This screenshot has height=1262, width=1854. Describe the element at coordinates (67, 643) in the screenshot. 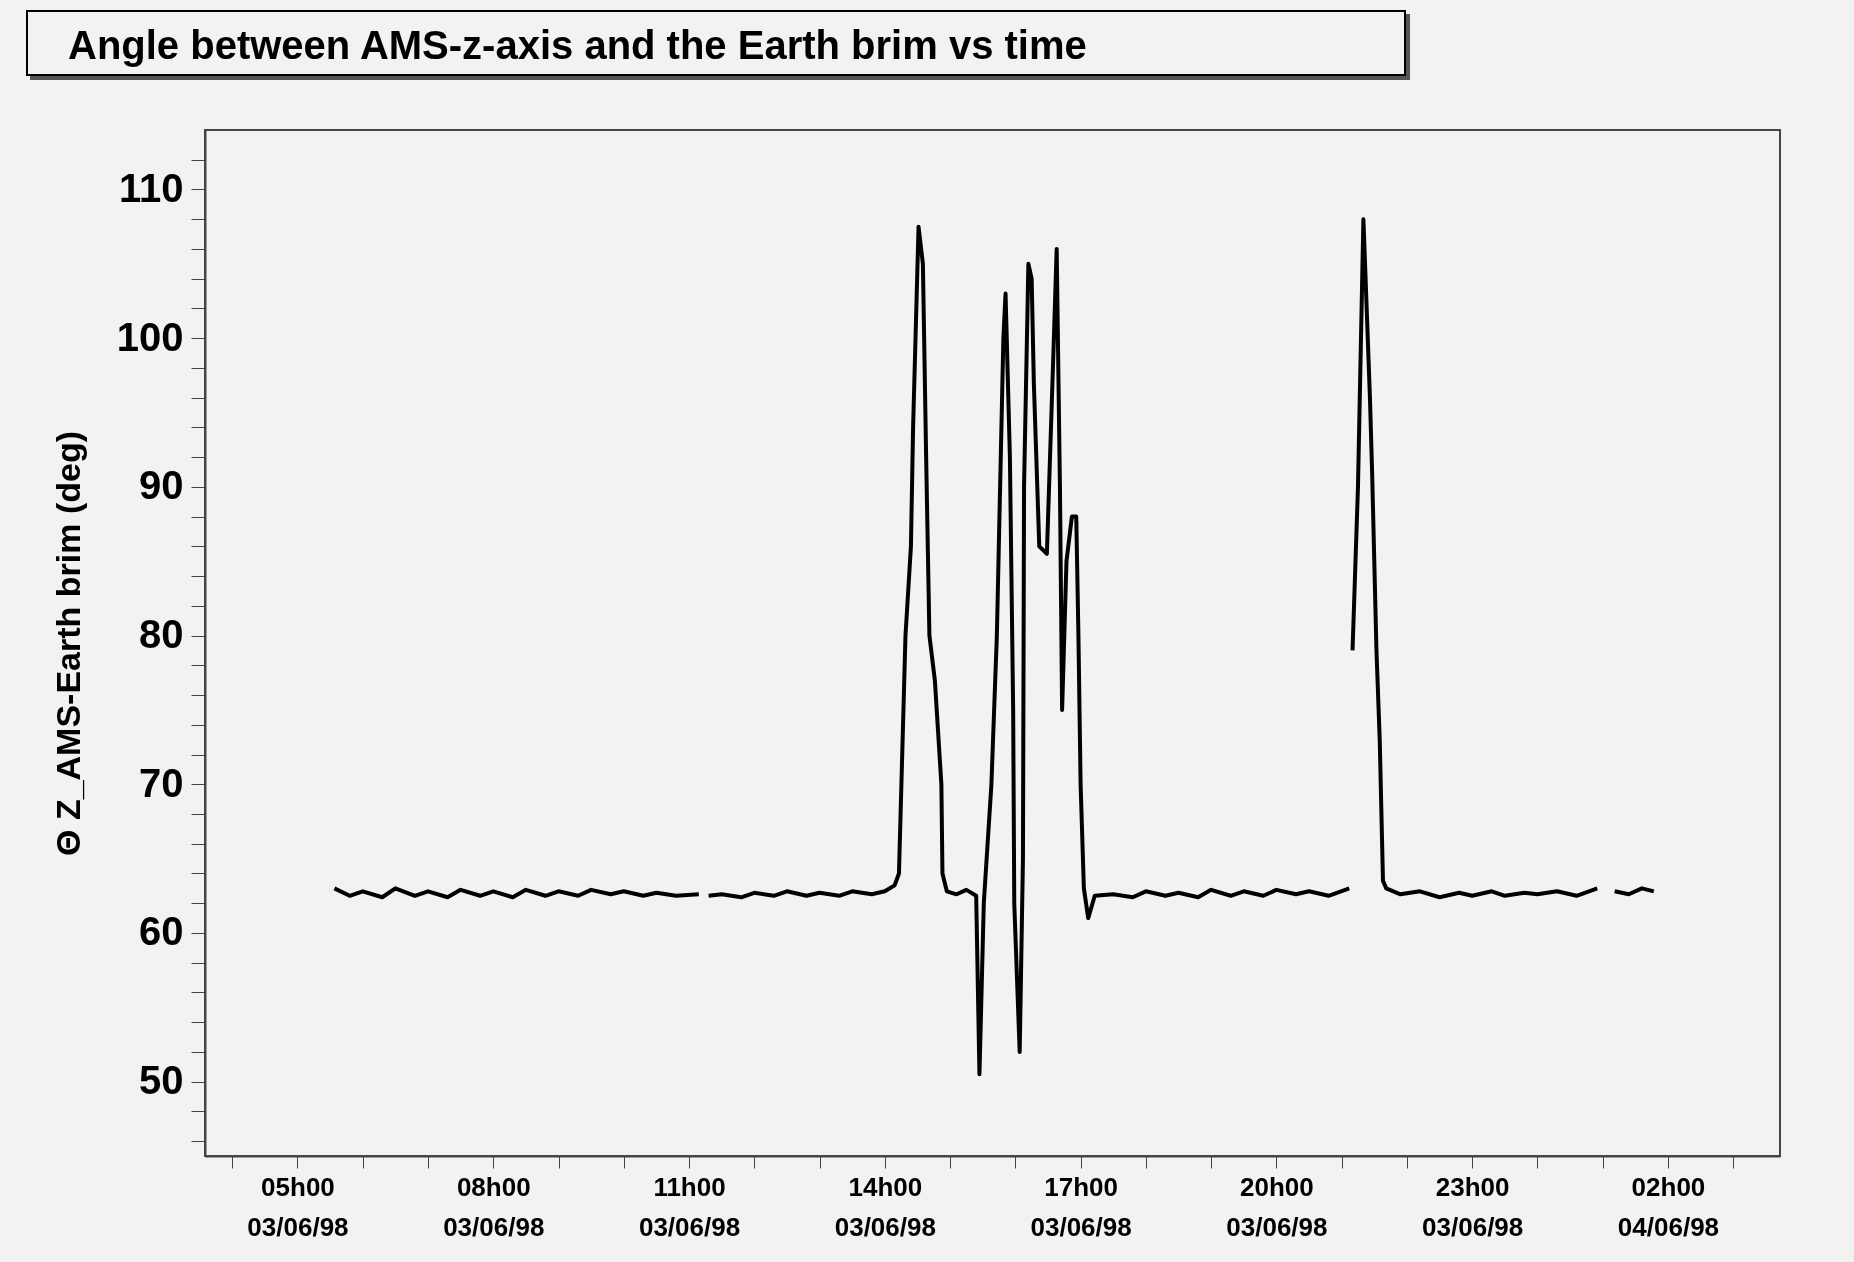

I see `y-axis-title: Θ Z_AMS-Earth brim (deg)` at that location.